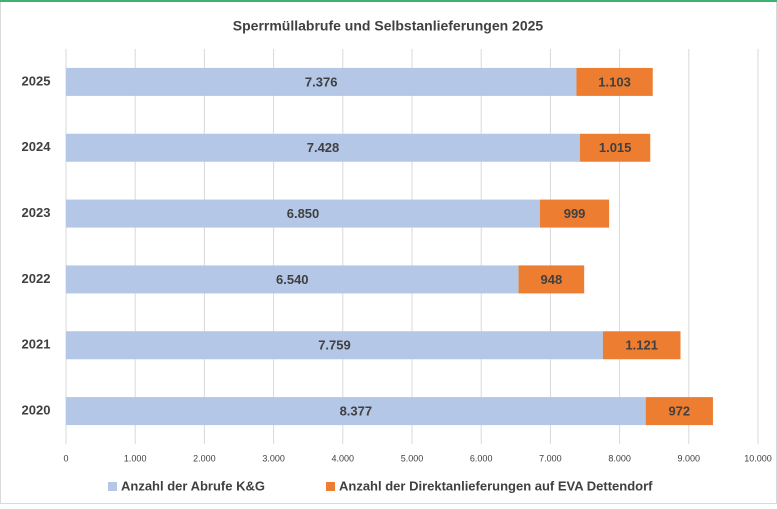  What do you see at coordinates (36, 212) in the screenshot?
I see `y-tick-label: 2023` at bounding box center [36, 212].